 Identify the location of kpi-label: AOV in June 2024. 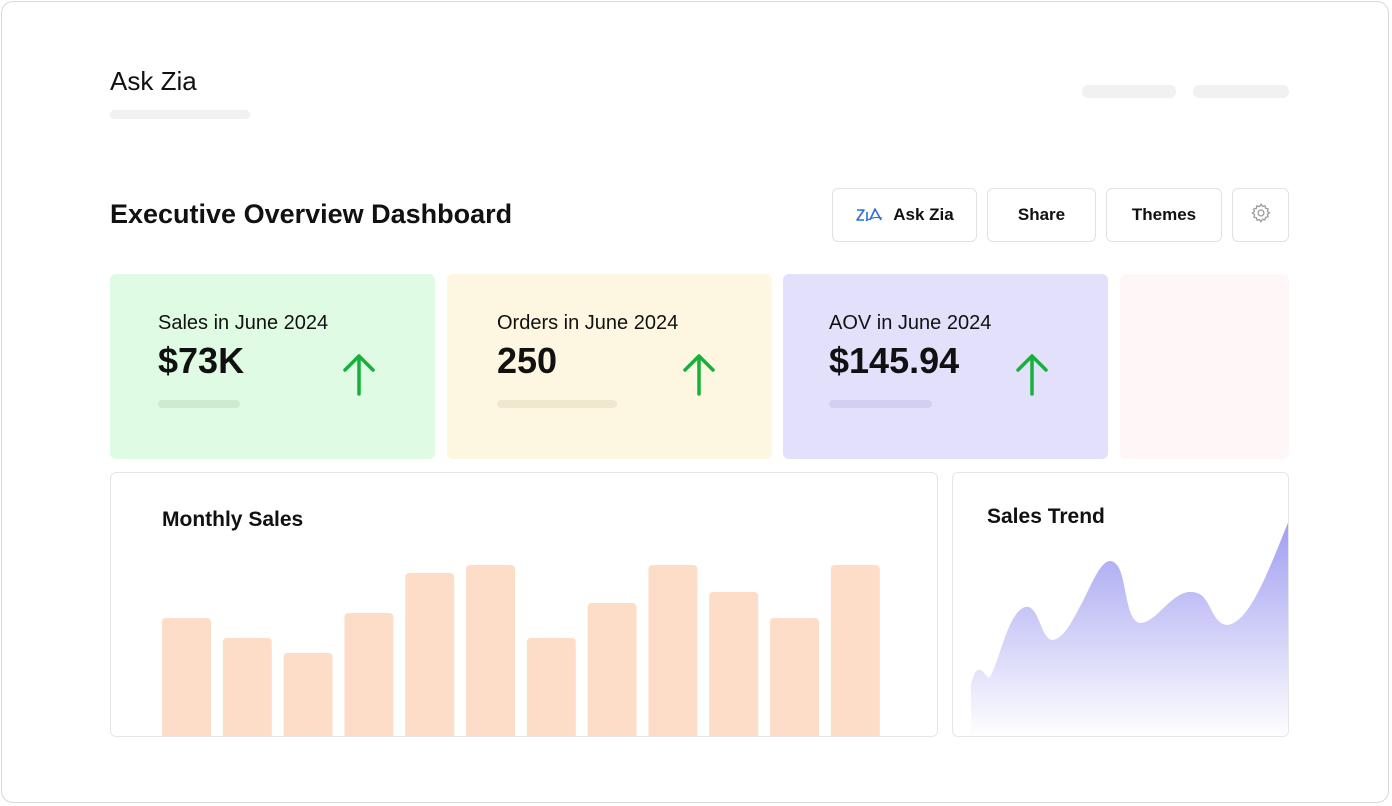
(910, 323).